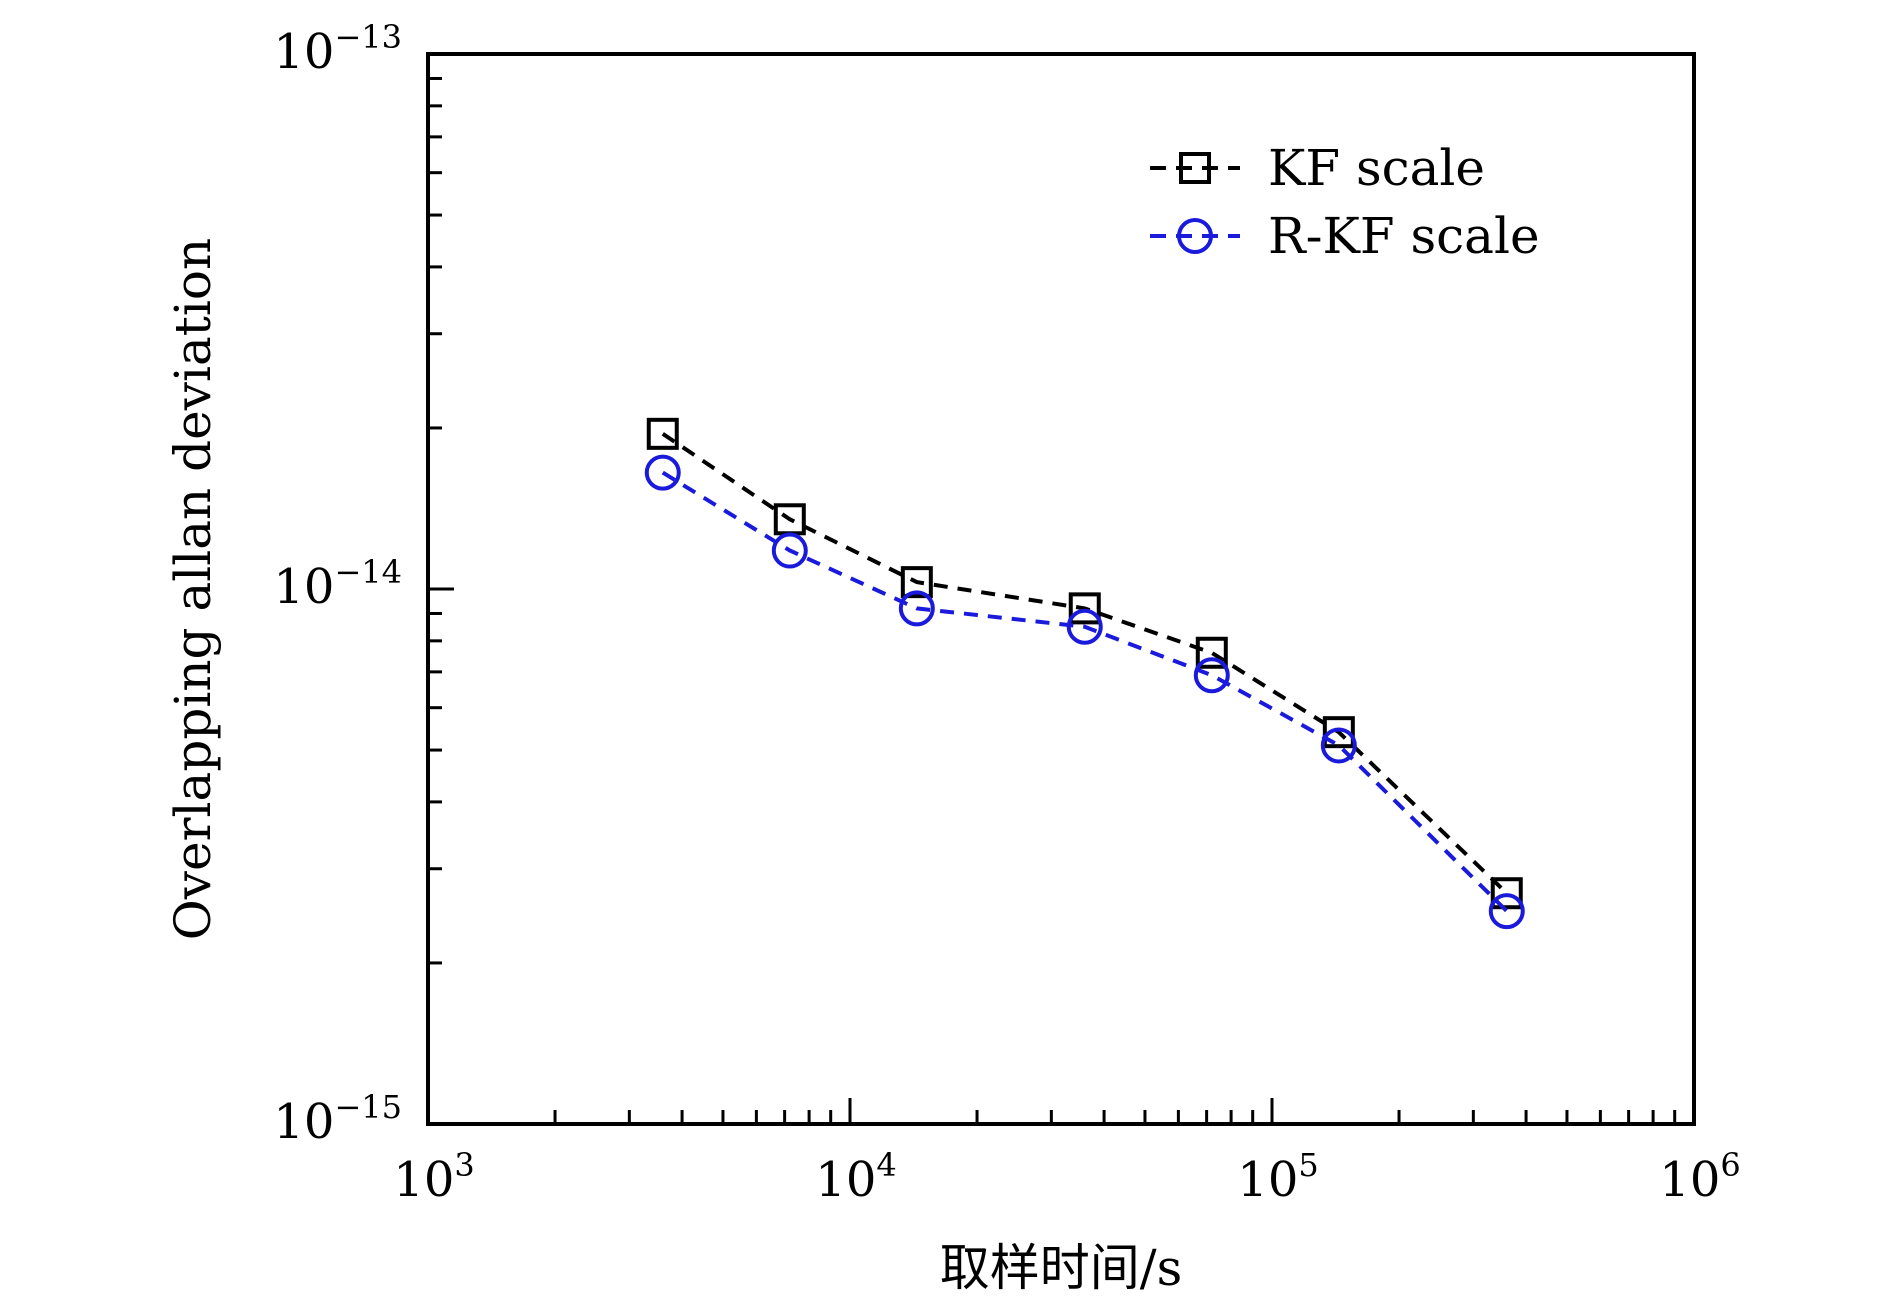 Image resolution: width=1890 pixels, height=1300 pixels. Describe the element at coordinates (1277, 1177) in the screenshot. I see `x-tick-label: 10⁵` at that location.